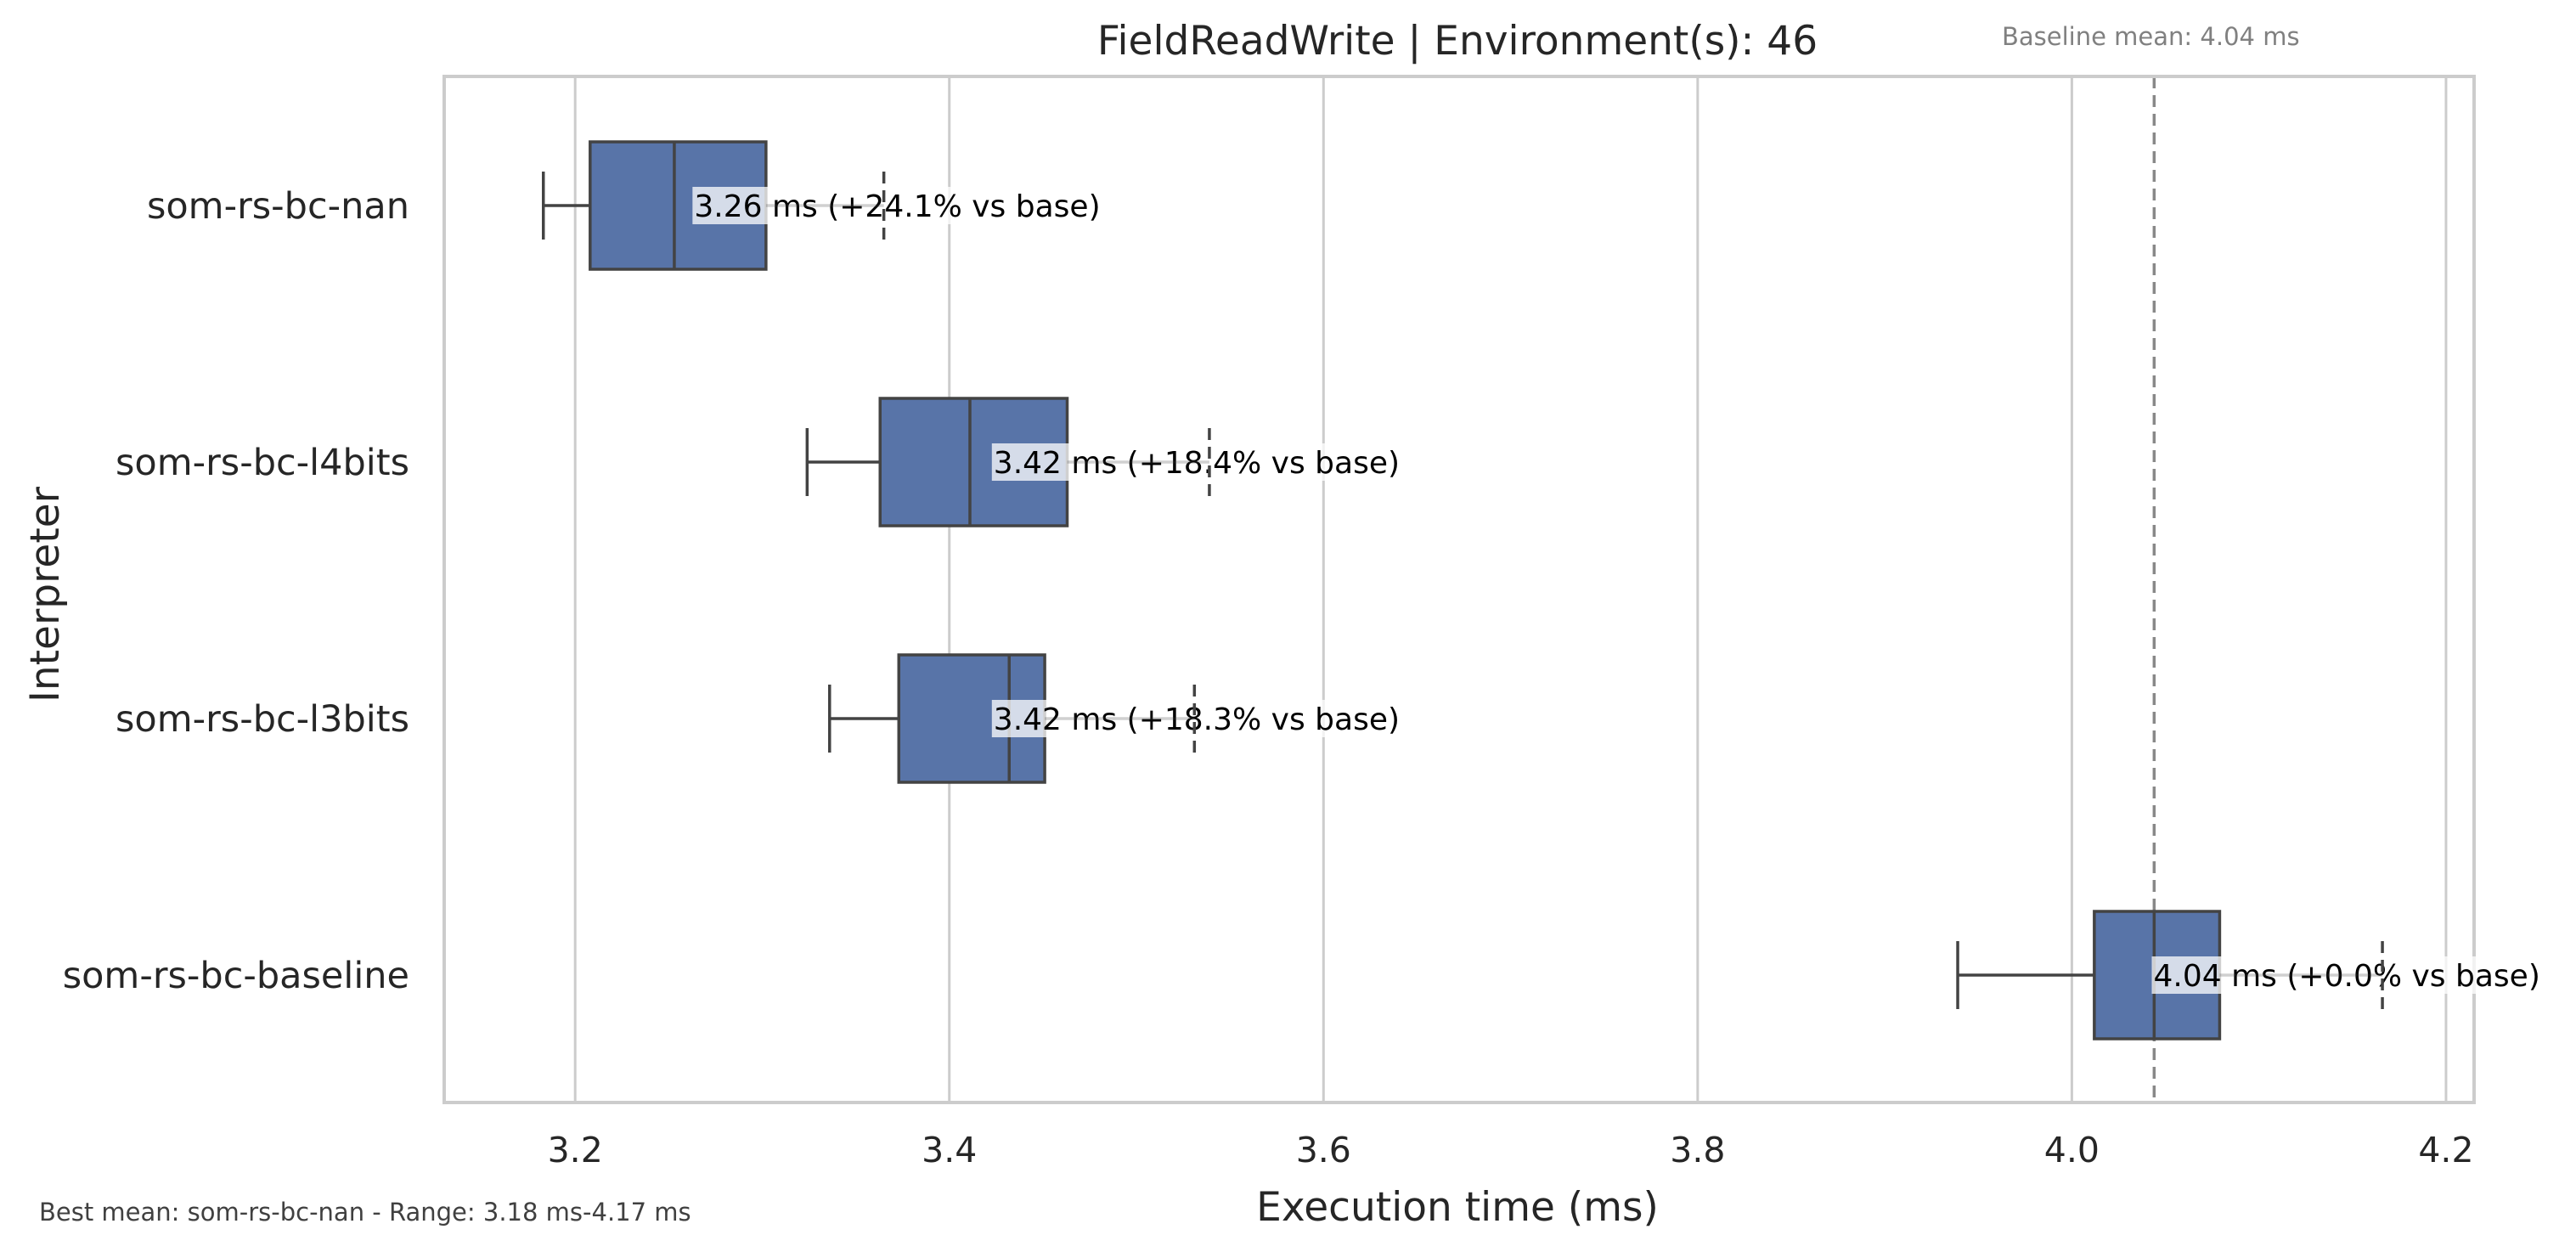 The width and height of the screenshot is (2576, 1252). I want to click on baseline-mean-note: Baseline mean: 4.04 ms, so click(2151, 36).